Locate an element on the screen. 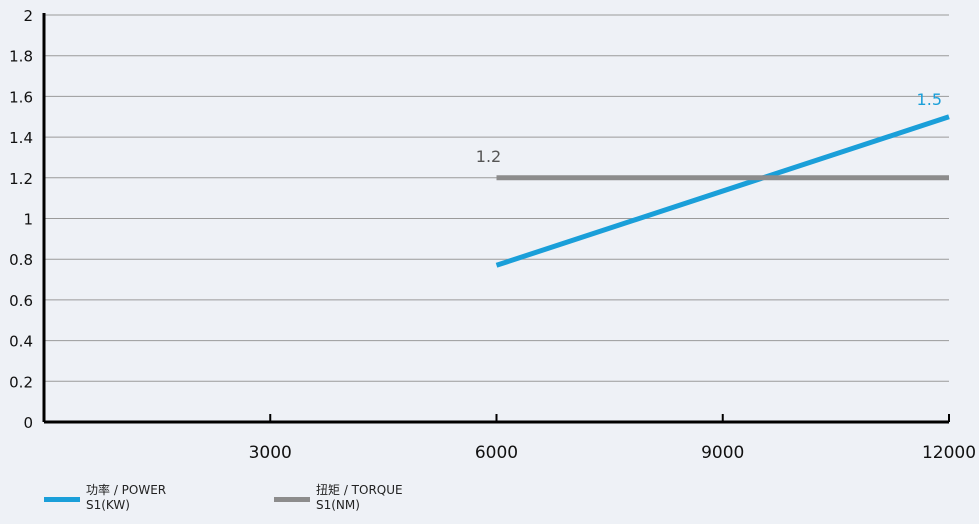  x-tick-labels: 3000 6000 9000 12000 is located at coordinates (612, 453).